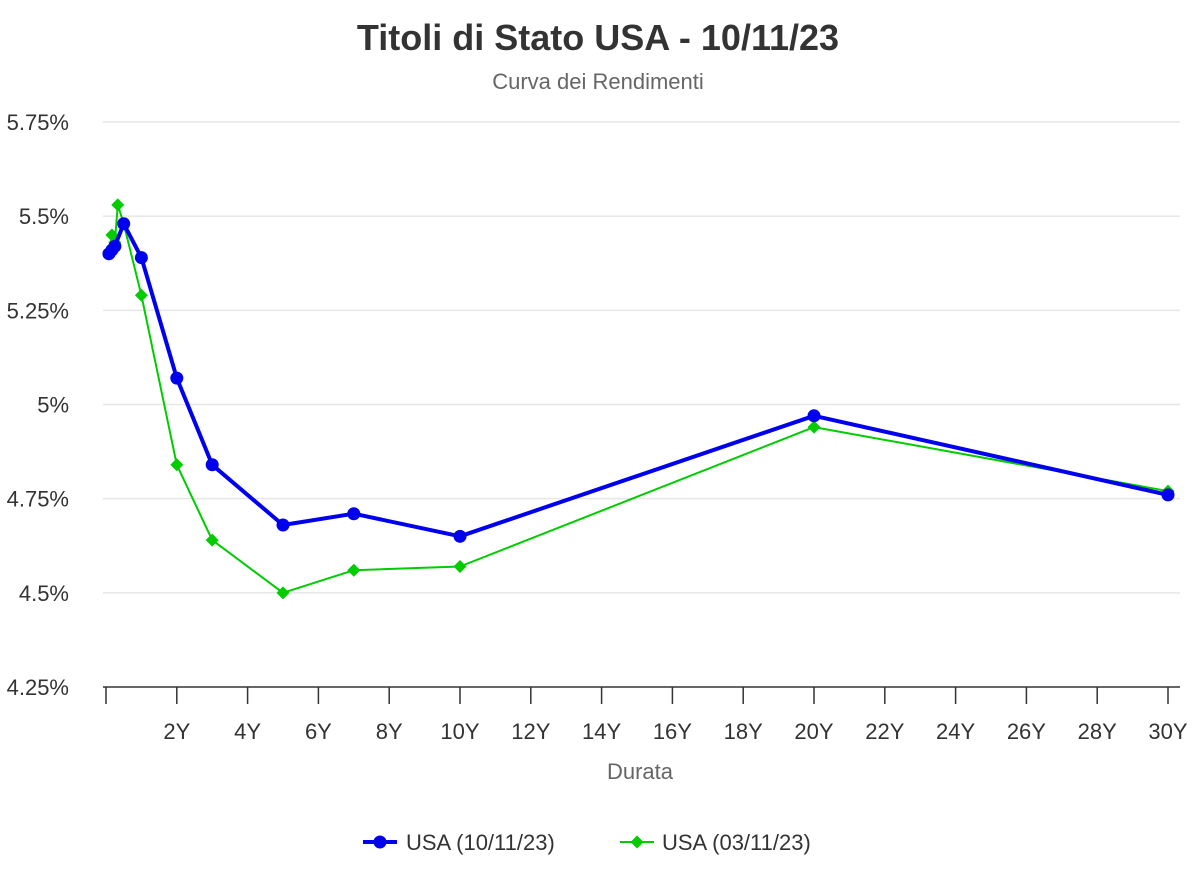 Image resolution: width=1200 pixels, height=877 pixels. I want to click on x-tick-label: 8Y, so click(389, 731).